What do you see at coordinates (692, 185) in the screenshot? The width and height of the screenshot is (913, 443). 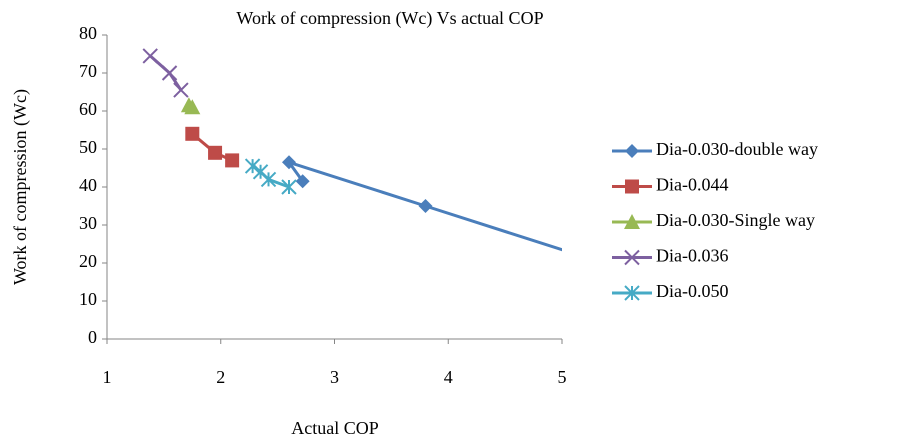 I see `legend-label: Dia-0.044` at bounding box center [692, 185].